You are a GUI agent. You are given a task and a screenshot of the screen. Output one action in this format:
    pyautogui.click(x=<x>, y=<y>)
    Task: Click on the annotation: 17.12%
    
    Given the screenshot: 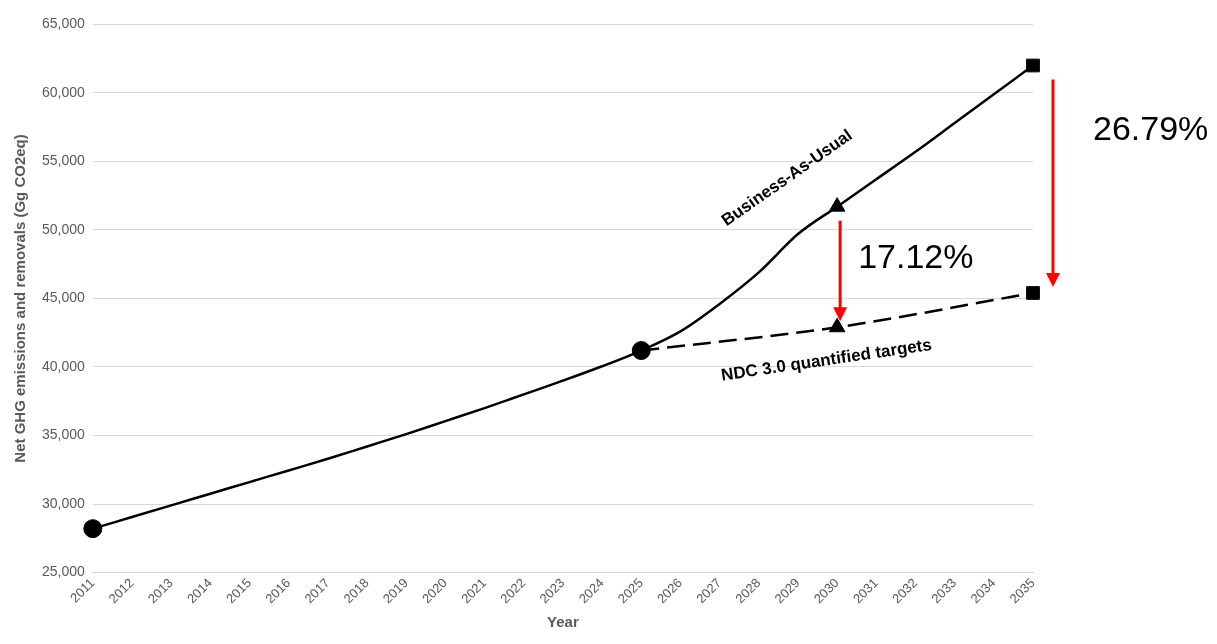 What is the action you would take?
    pyautogui.click(x=916, y=256)
    